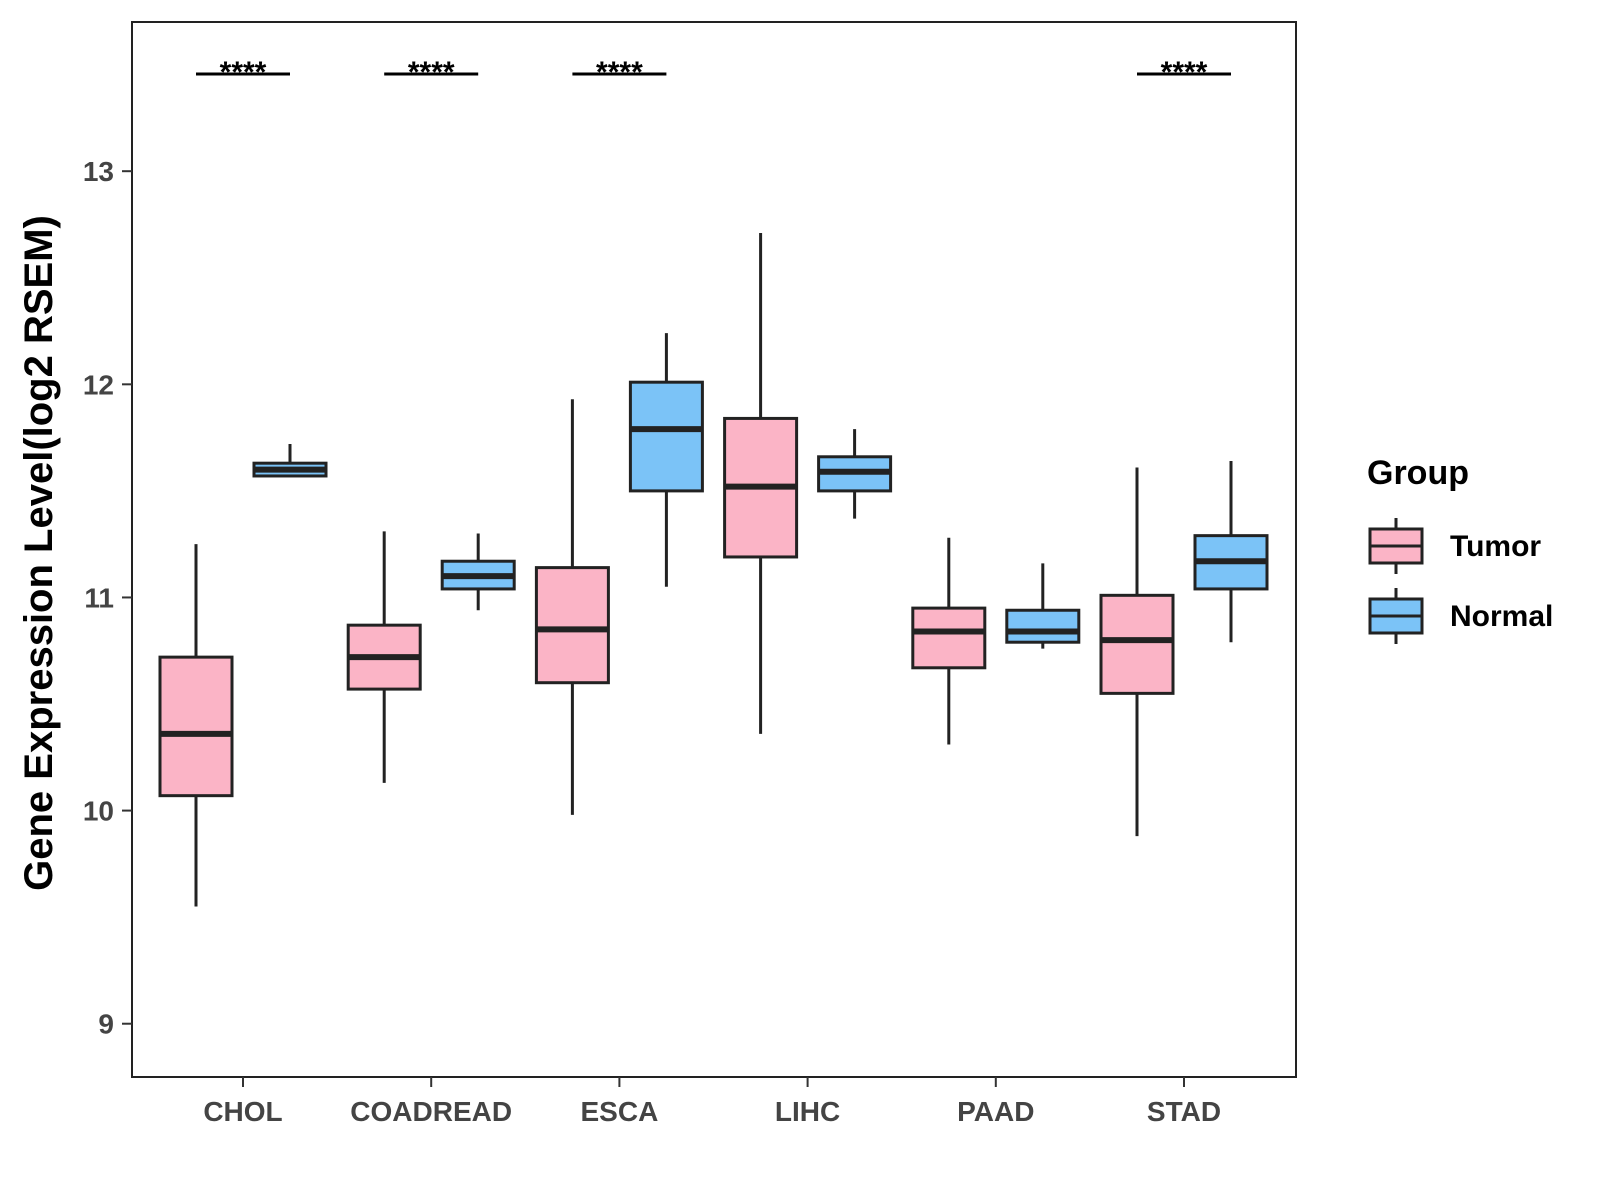  I want to click on box-tumor-coadread, so click(384, 657).